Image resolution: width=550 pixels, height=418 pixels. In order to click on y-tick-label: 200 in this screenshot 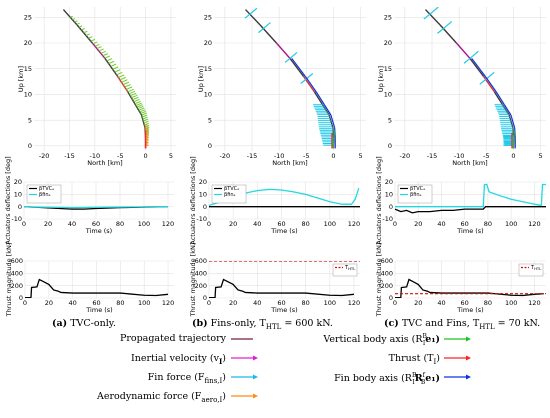, I will do `click(387, 286)`.